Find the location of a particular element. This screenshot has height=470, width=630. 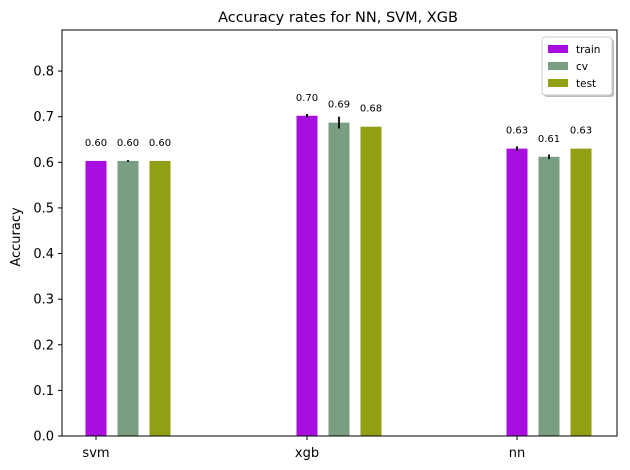

data-label-cv-nn: 0.61 is located at coordinates (549, 139).